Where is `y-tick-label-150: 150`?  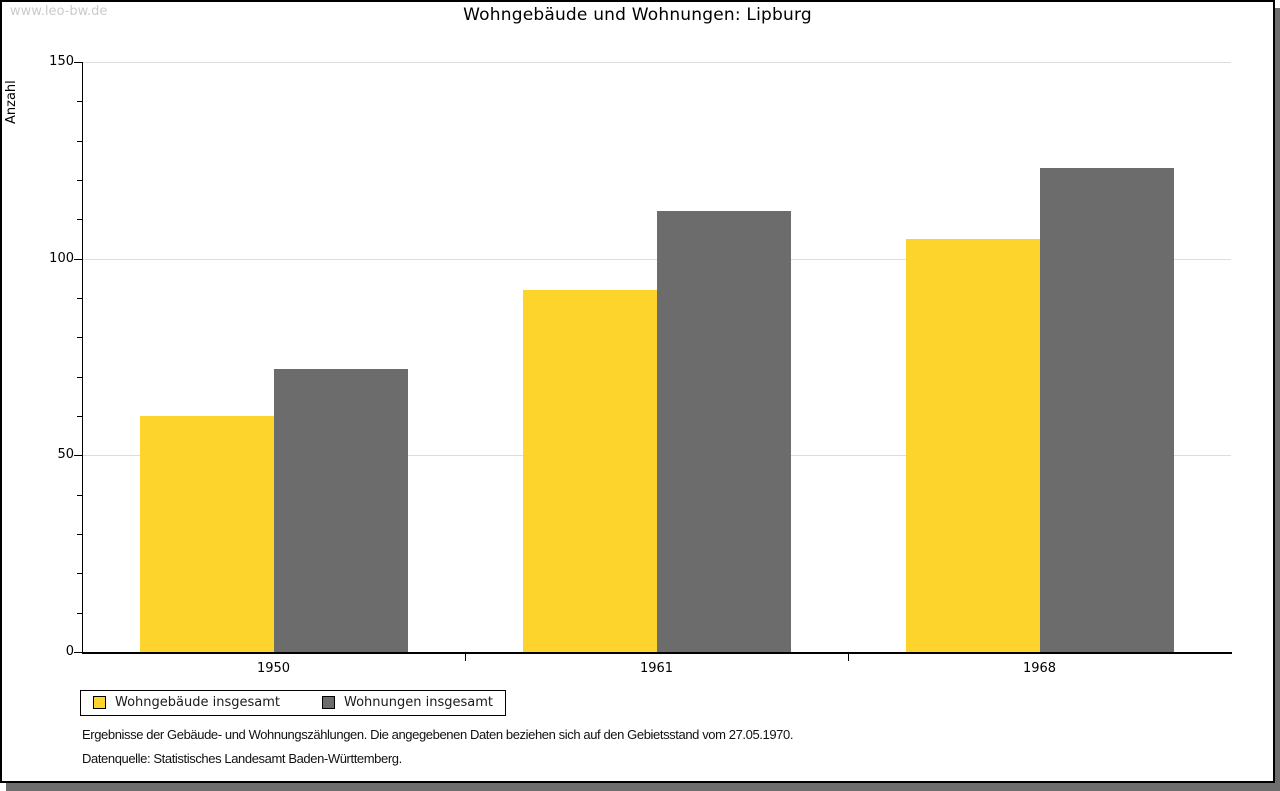 y-tick-label-150: 150 is located at coordinates (61, 61).